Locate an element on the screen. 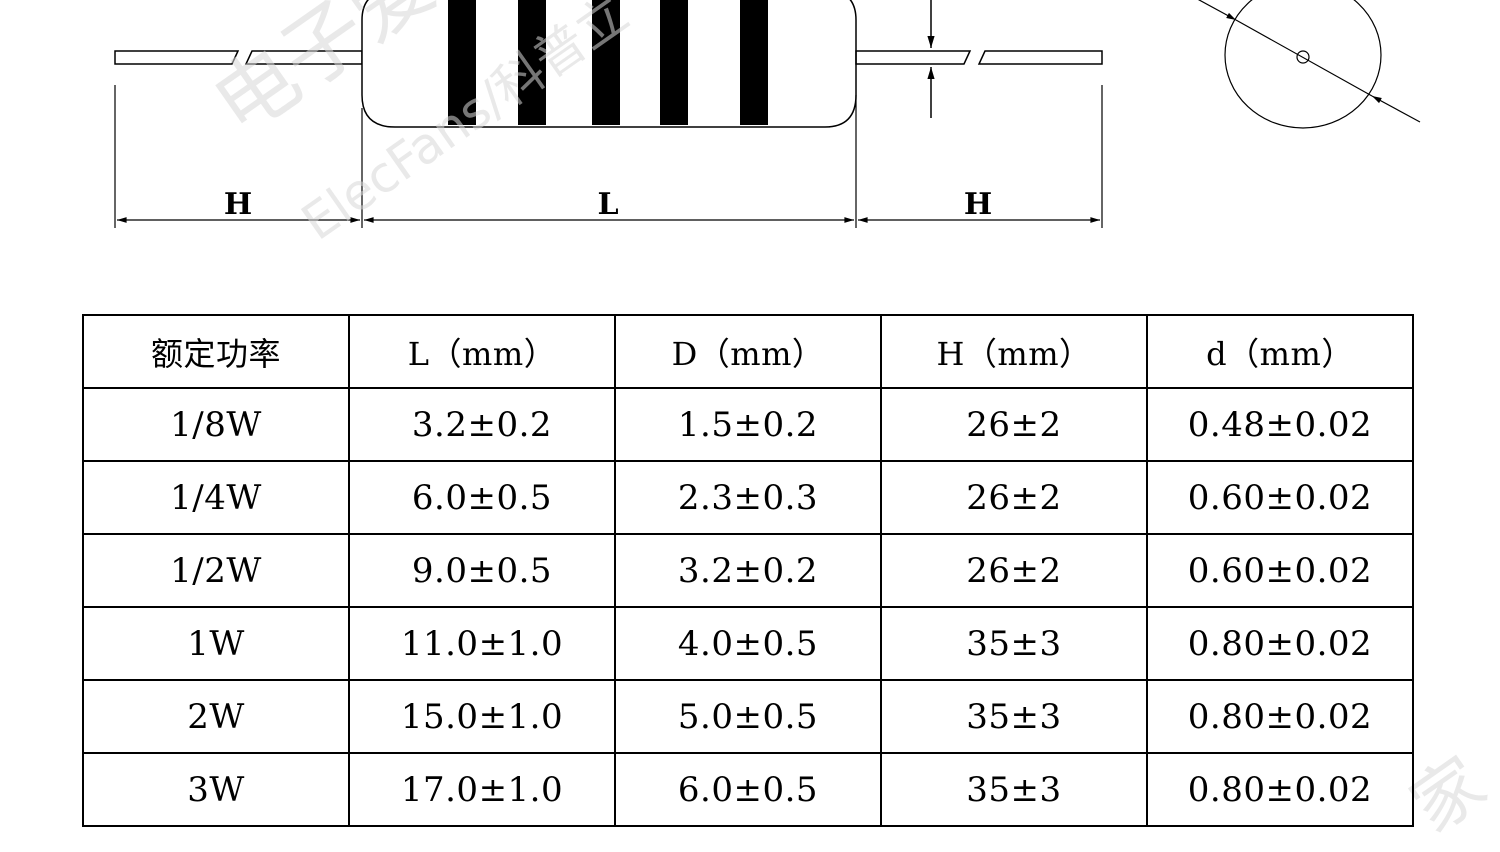 Image resolution: width=1500 pixels, height=852 pixels. table-cell: 5.0±0.5 is located at coordinates (748, 716).